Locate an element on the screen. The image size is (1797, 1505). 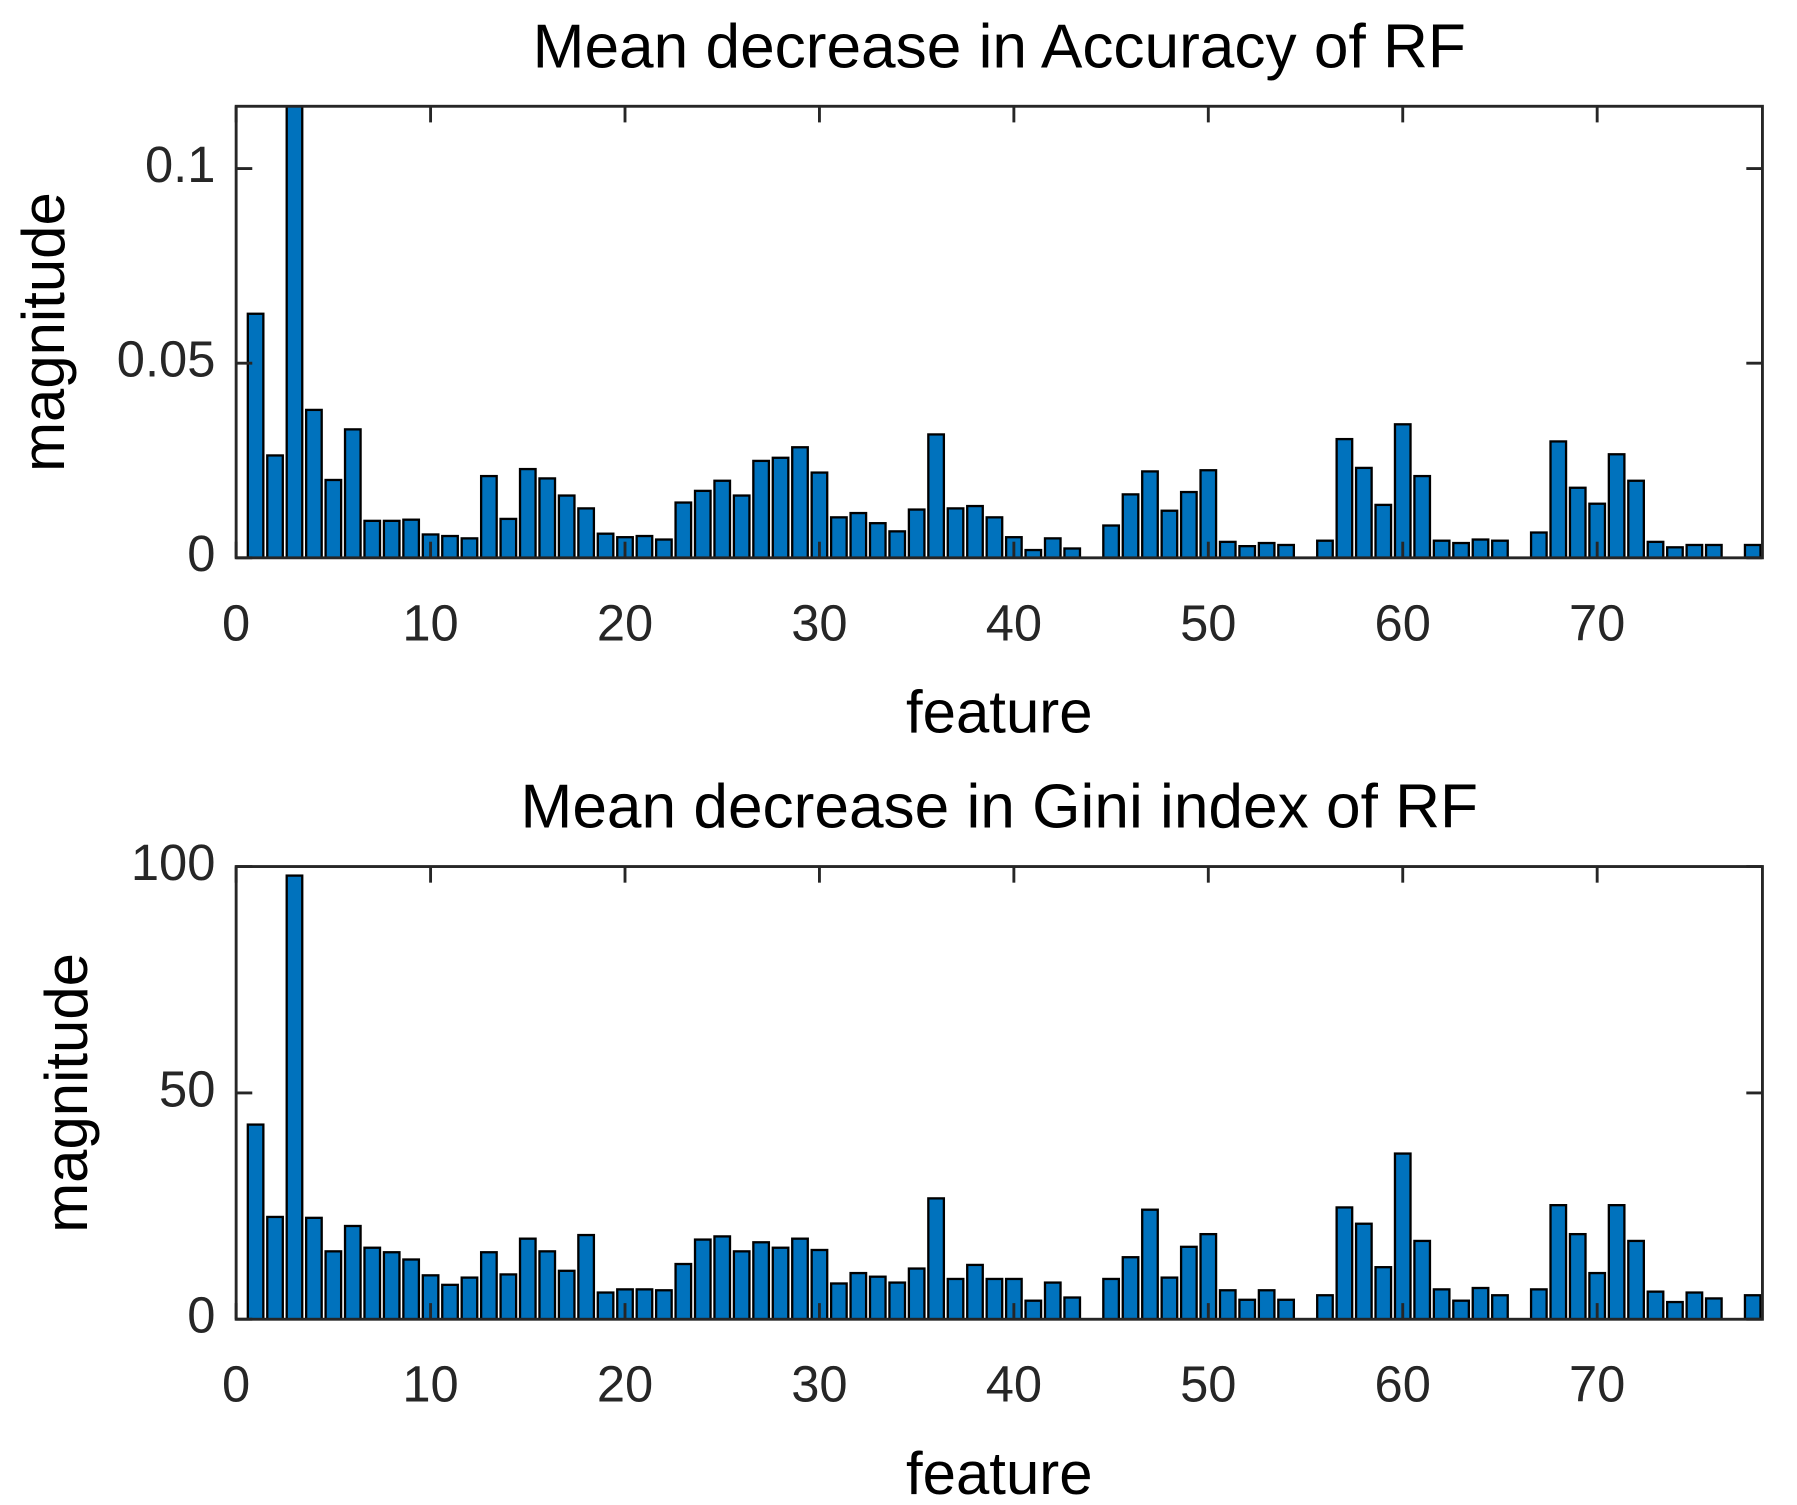
x-tick-label: 50 is located at coordinates (1208, 622).